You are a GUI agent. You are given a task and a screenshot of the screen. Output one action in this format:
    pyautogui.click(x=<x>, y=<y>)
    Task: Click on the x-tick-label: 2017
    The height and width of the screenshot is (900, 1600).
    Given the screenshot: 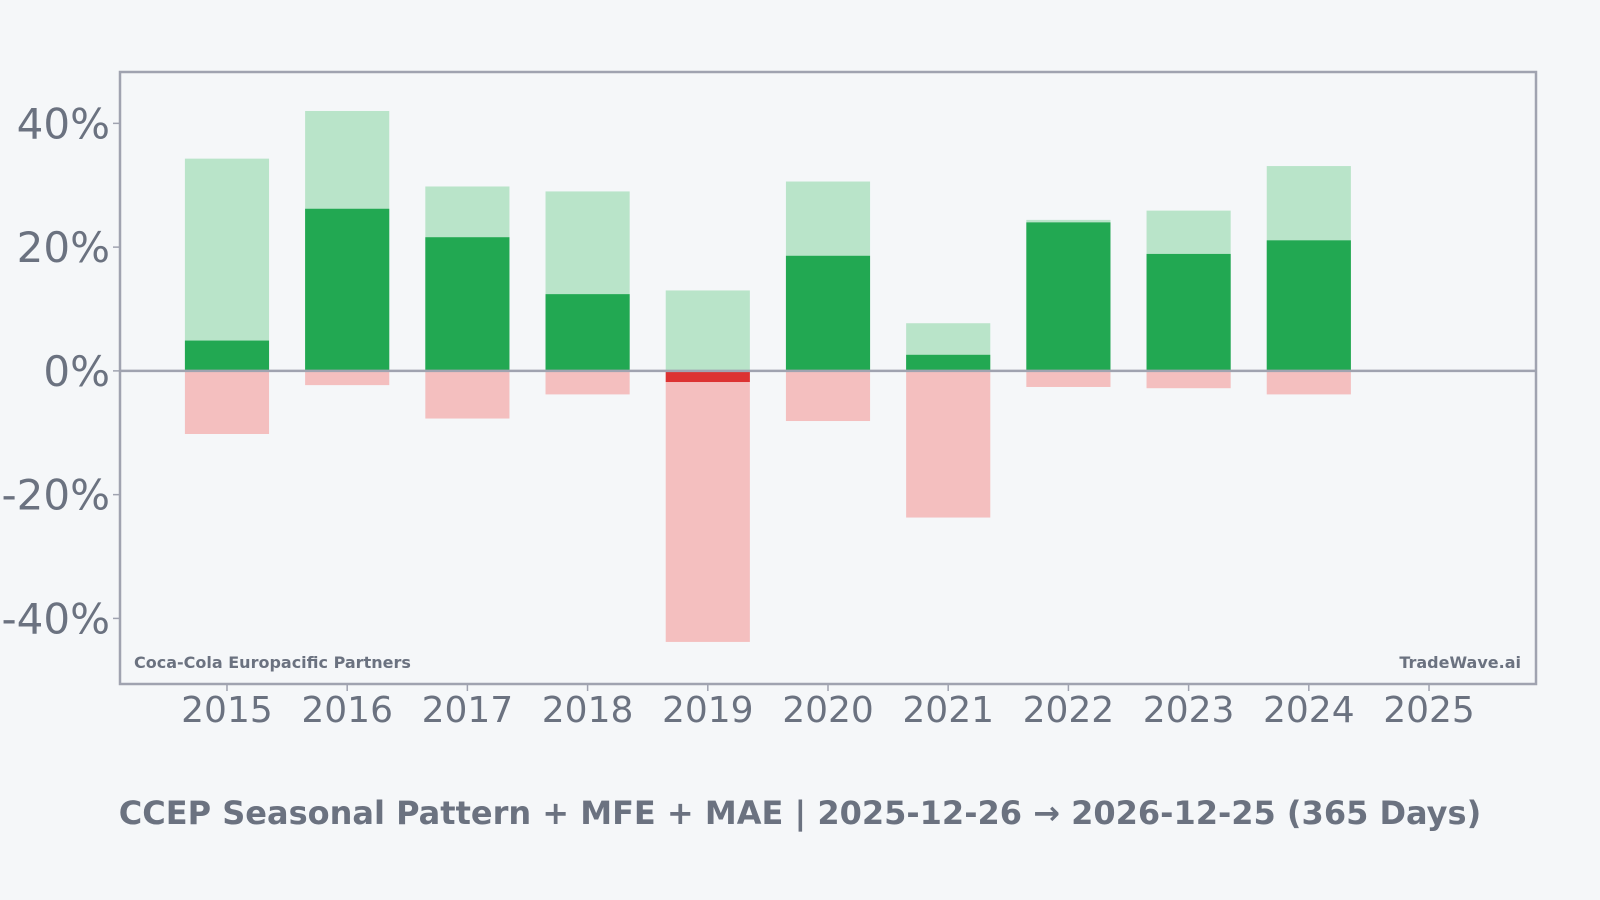 What is the action you would take?
    pyautogui.click(x=468, y=710)
    